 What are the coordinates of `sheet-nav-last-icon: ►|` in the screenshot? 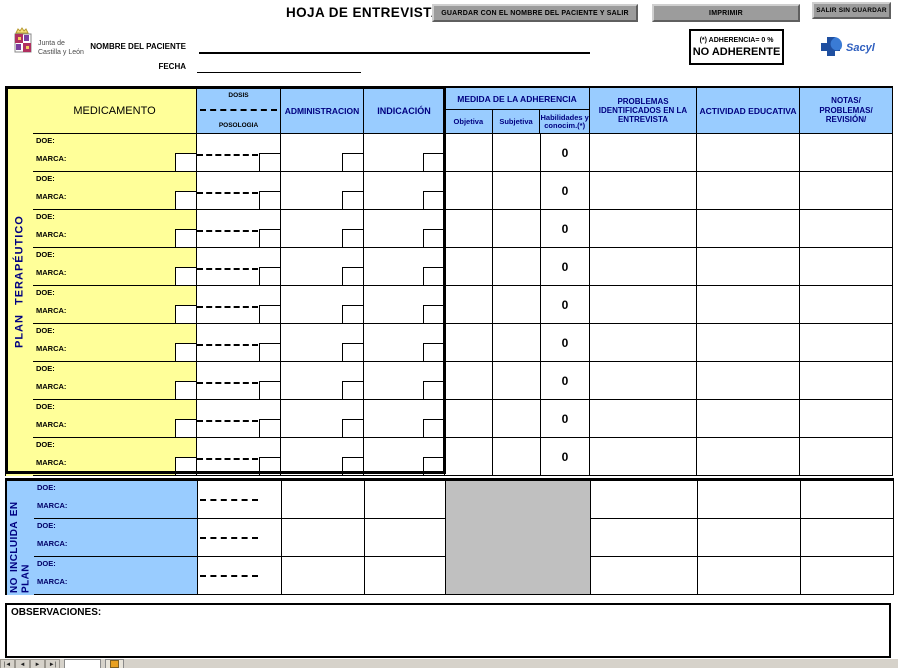 It's located at (52, 663).